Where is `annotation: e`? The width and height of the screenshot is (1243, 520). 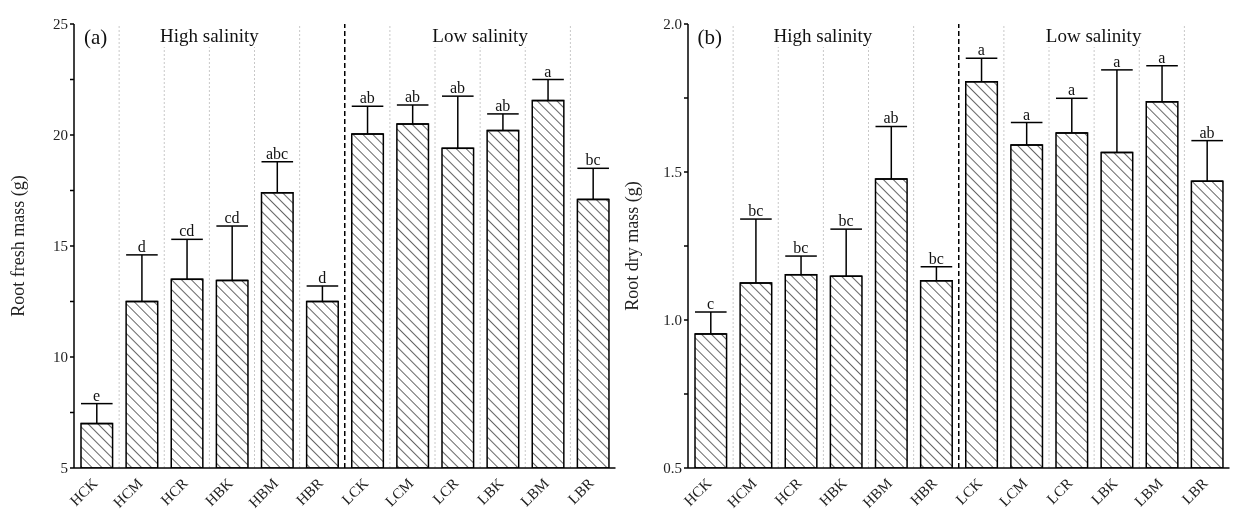 annotation: e is located at coordinates (97, 395).